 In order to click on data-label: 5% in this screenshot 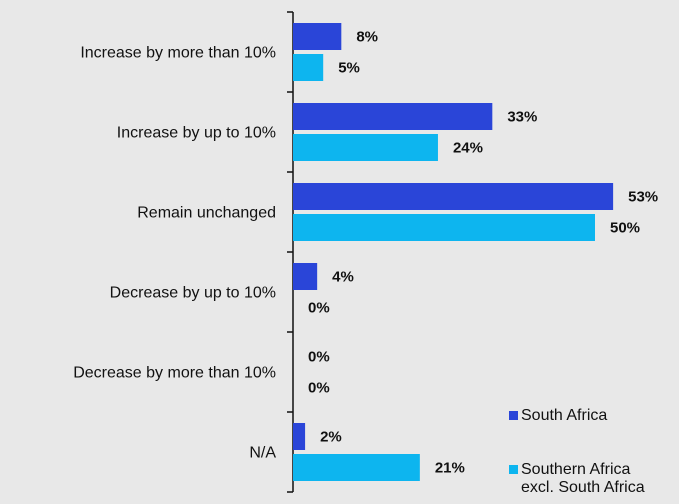, I will do `click(349, 68)`.